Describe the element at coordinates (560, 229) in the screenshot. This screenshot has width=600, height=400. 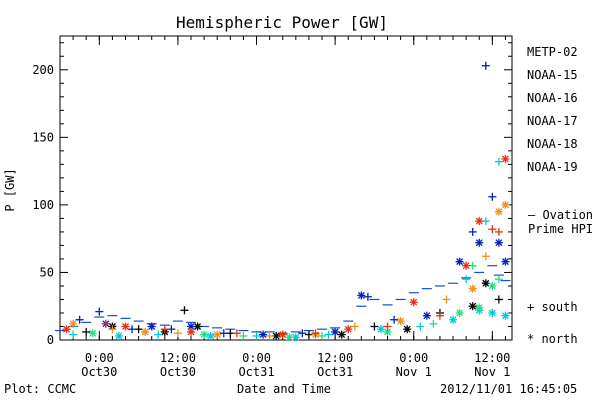
I see `legend-ovation-line2: Prime HPI` at that location.